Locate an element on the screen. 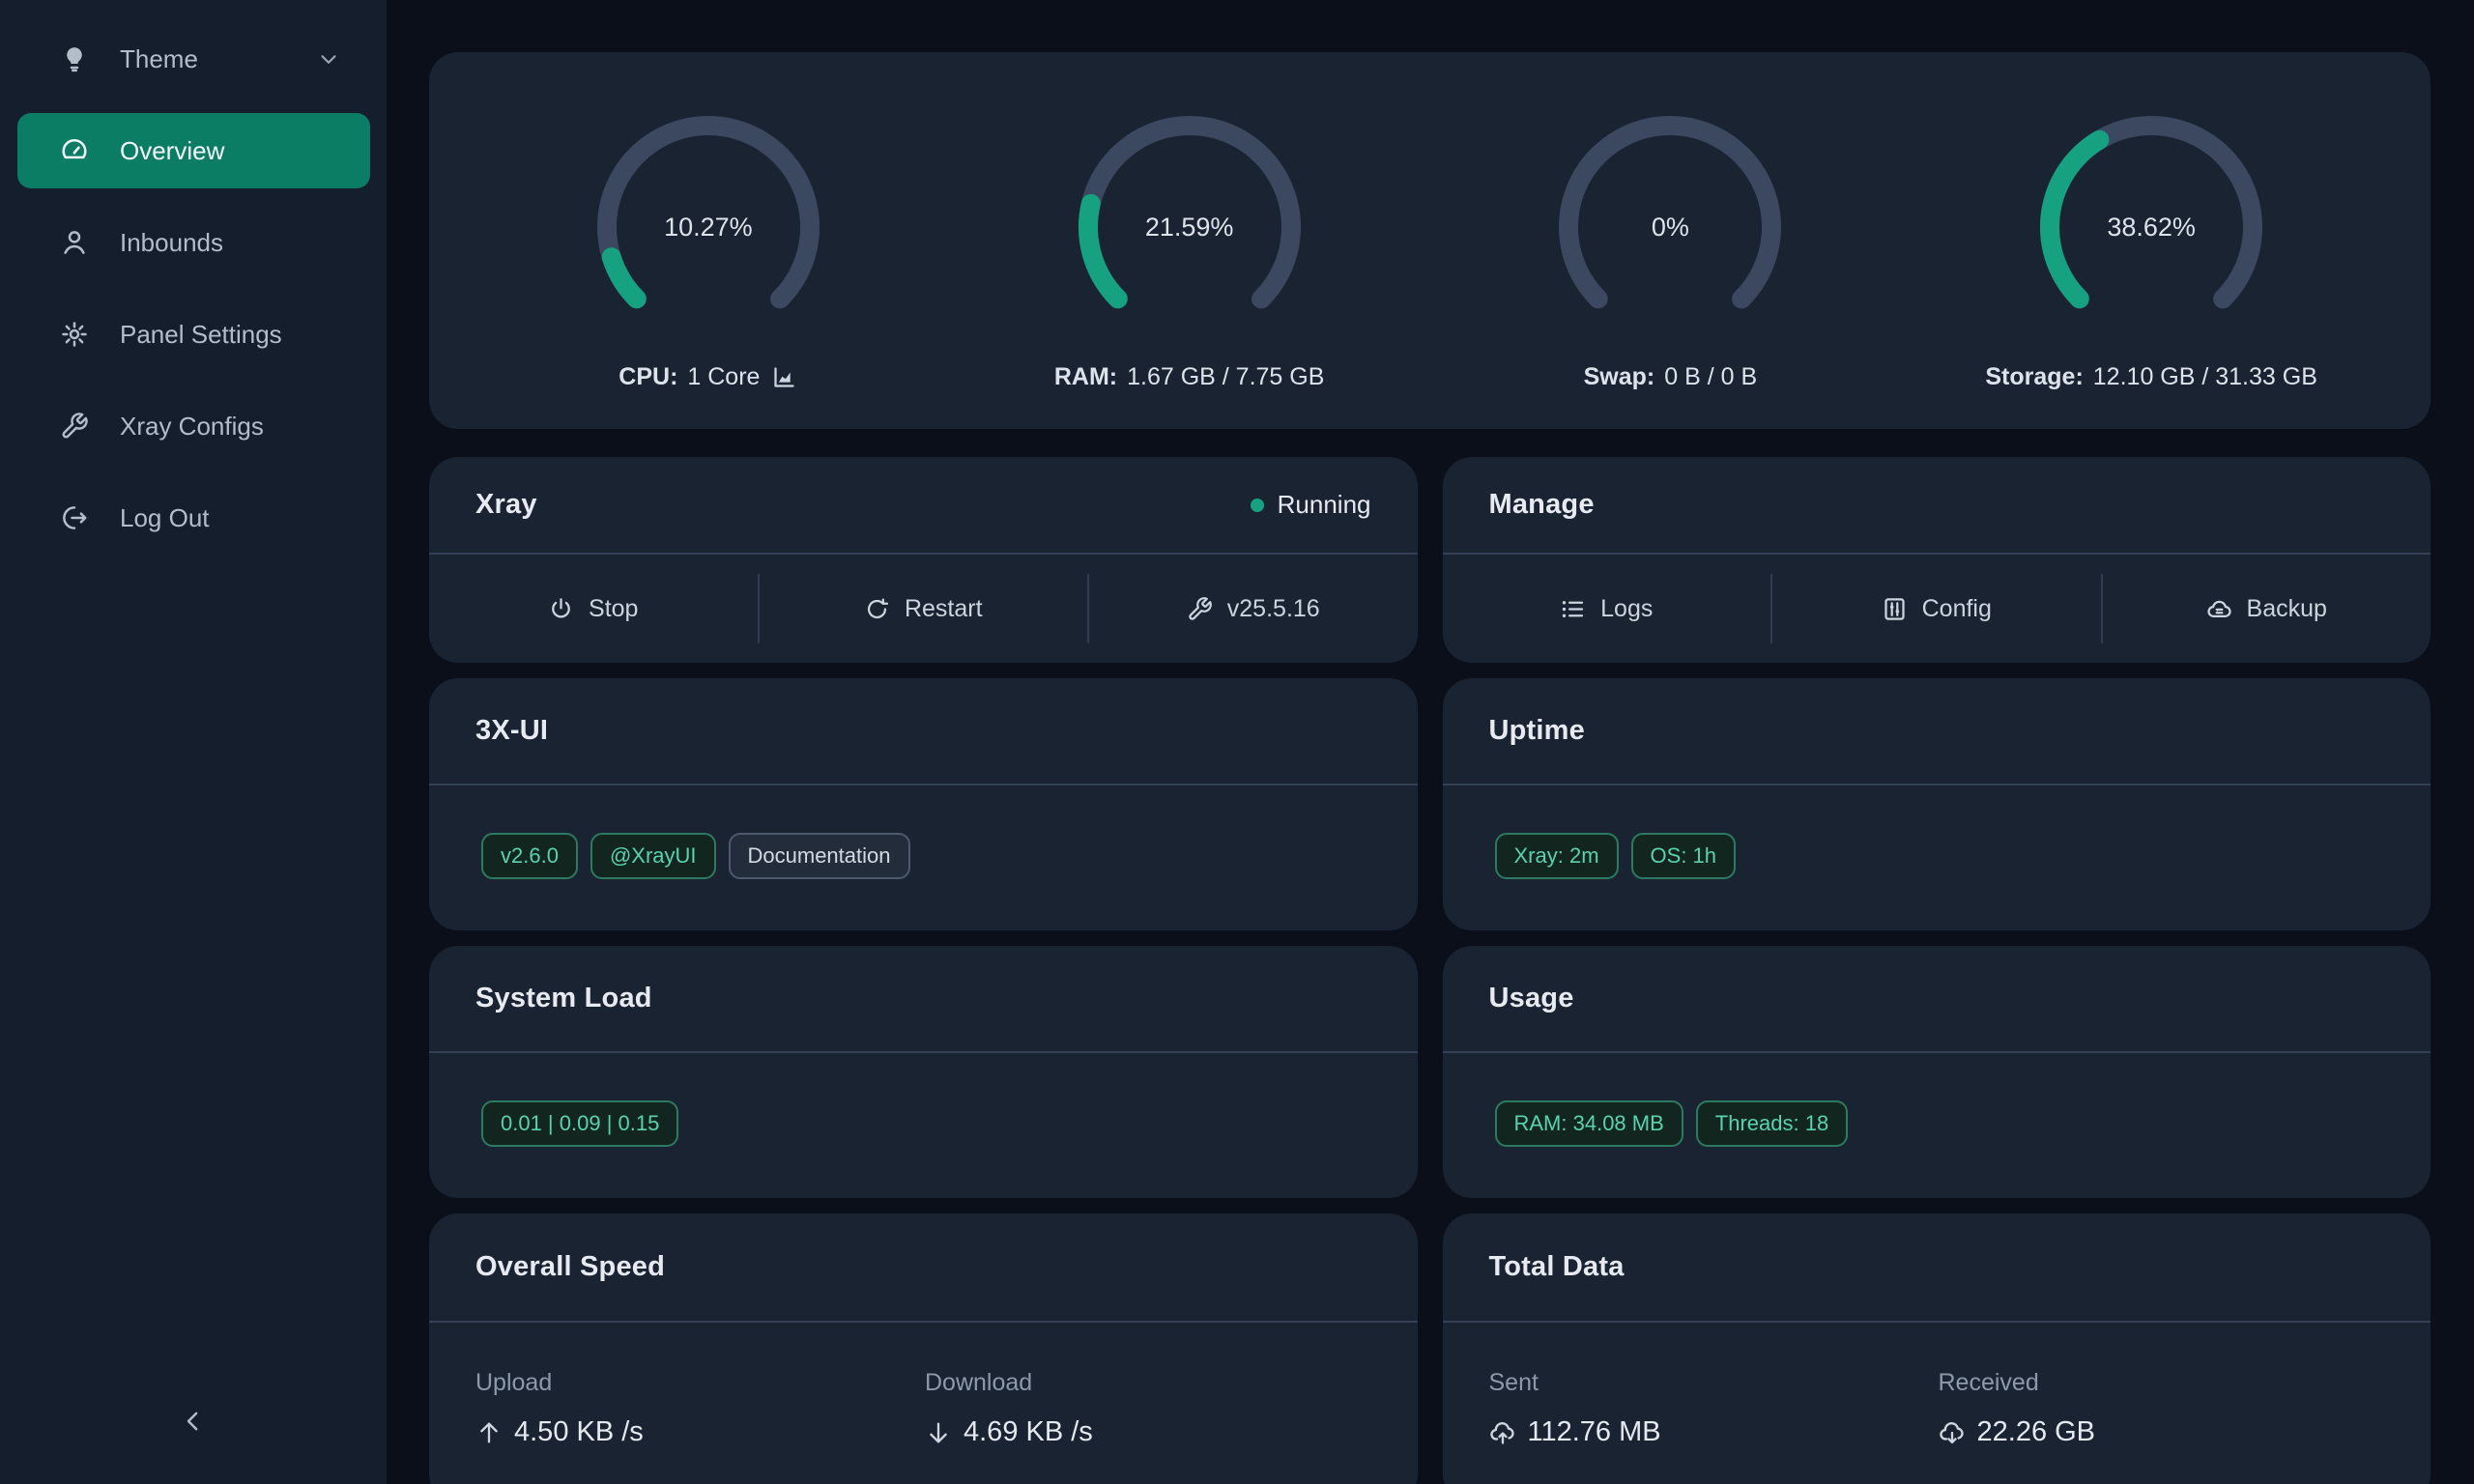 This screenshot has height=1484, width=2474. sidebar-item-label: Theme is located at coordinates (159, 58).